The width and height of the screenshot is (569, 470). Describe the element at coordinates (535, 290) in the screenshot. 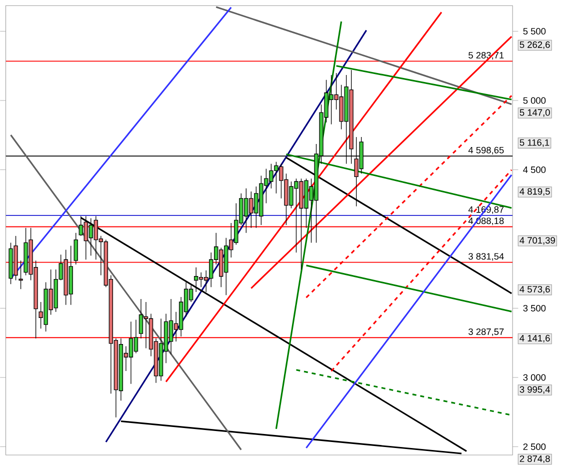

I see `text: 4 573,6` at that location.